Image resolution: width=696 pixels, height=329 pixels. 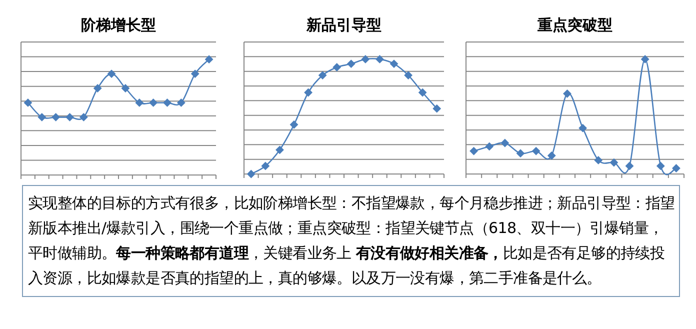 What do you see at coordinates (574, 25) in the screenshot?
I see `chart-title: 重点突破型` at bounding box center [574, 25].